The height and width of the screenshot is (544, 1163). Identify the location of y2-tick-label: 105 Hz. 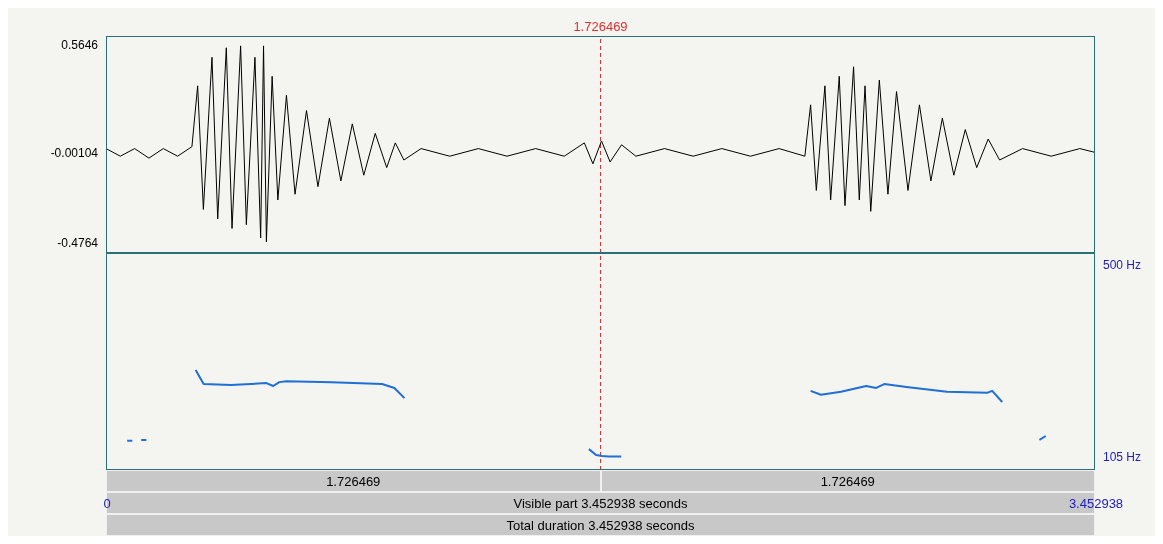
(1122, 456).